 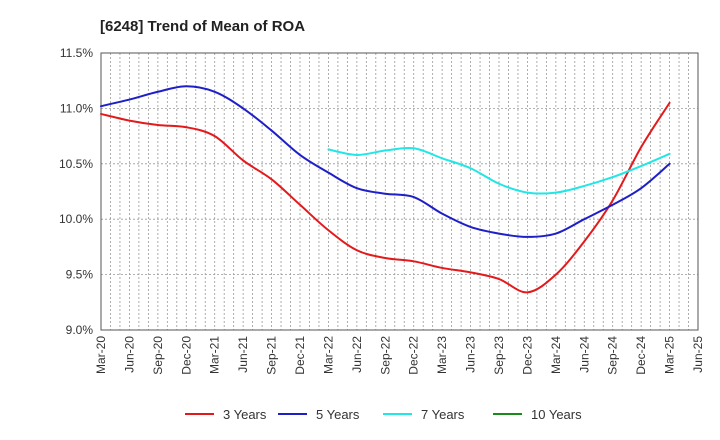 I want to click on y-axis-ticks: 11.5% 11.0% 10.5% 10.0% 9.5% 9.0%, so click(x=76, y=191).